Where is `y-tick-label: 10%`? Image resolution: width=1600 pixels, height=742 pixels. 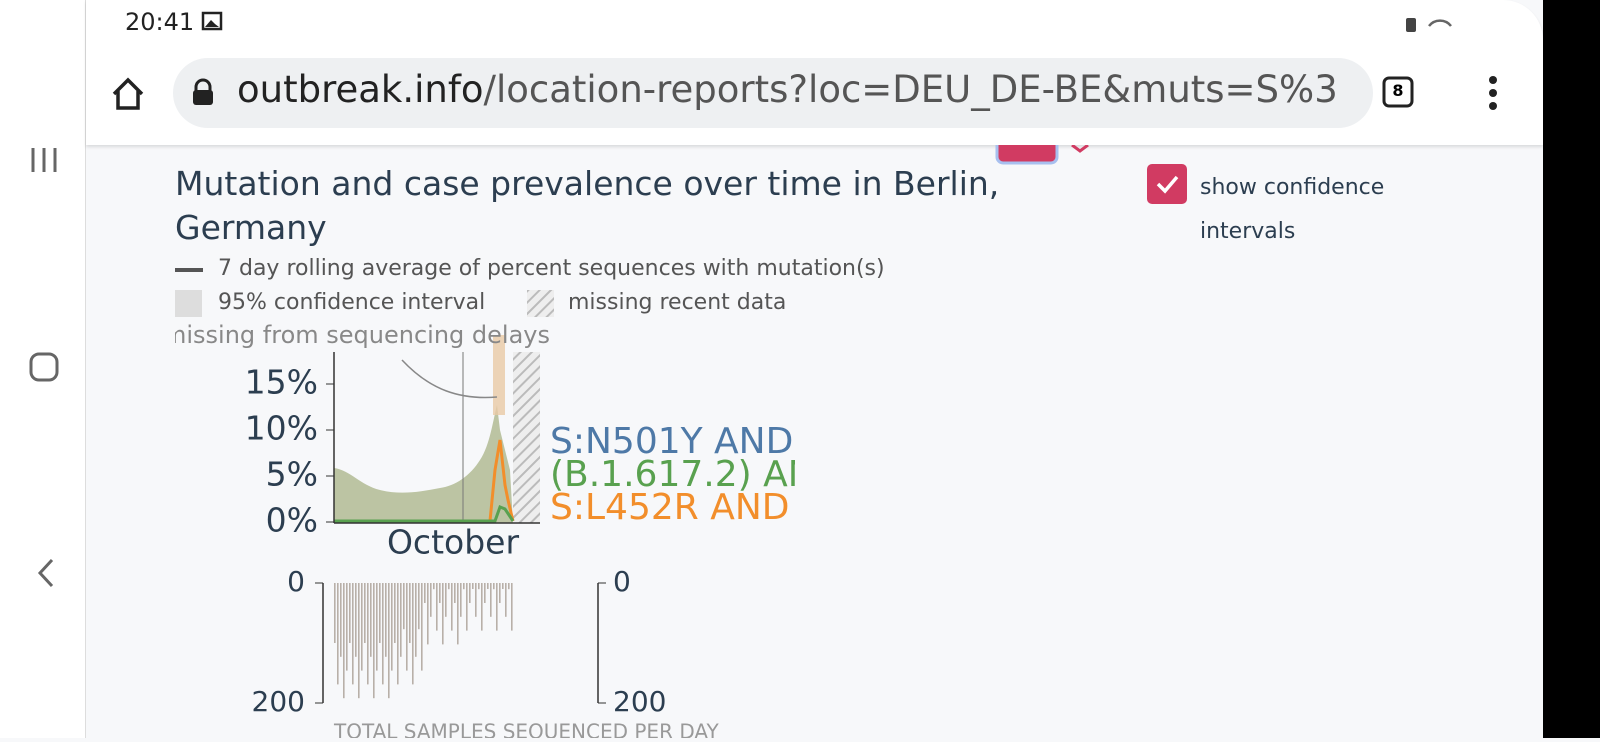 y-tick-label: 10% is located at coordinates (281, 428).